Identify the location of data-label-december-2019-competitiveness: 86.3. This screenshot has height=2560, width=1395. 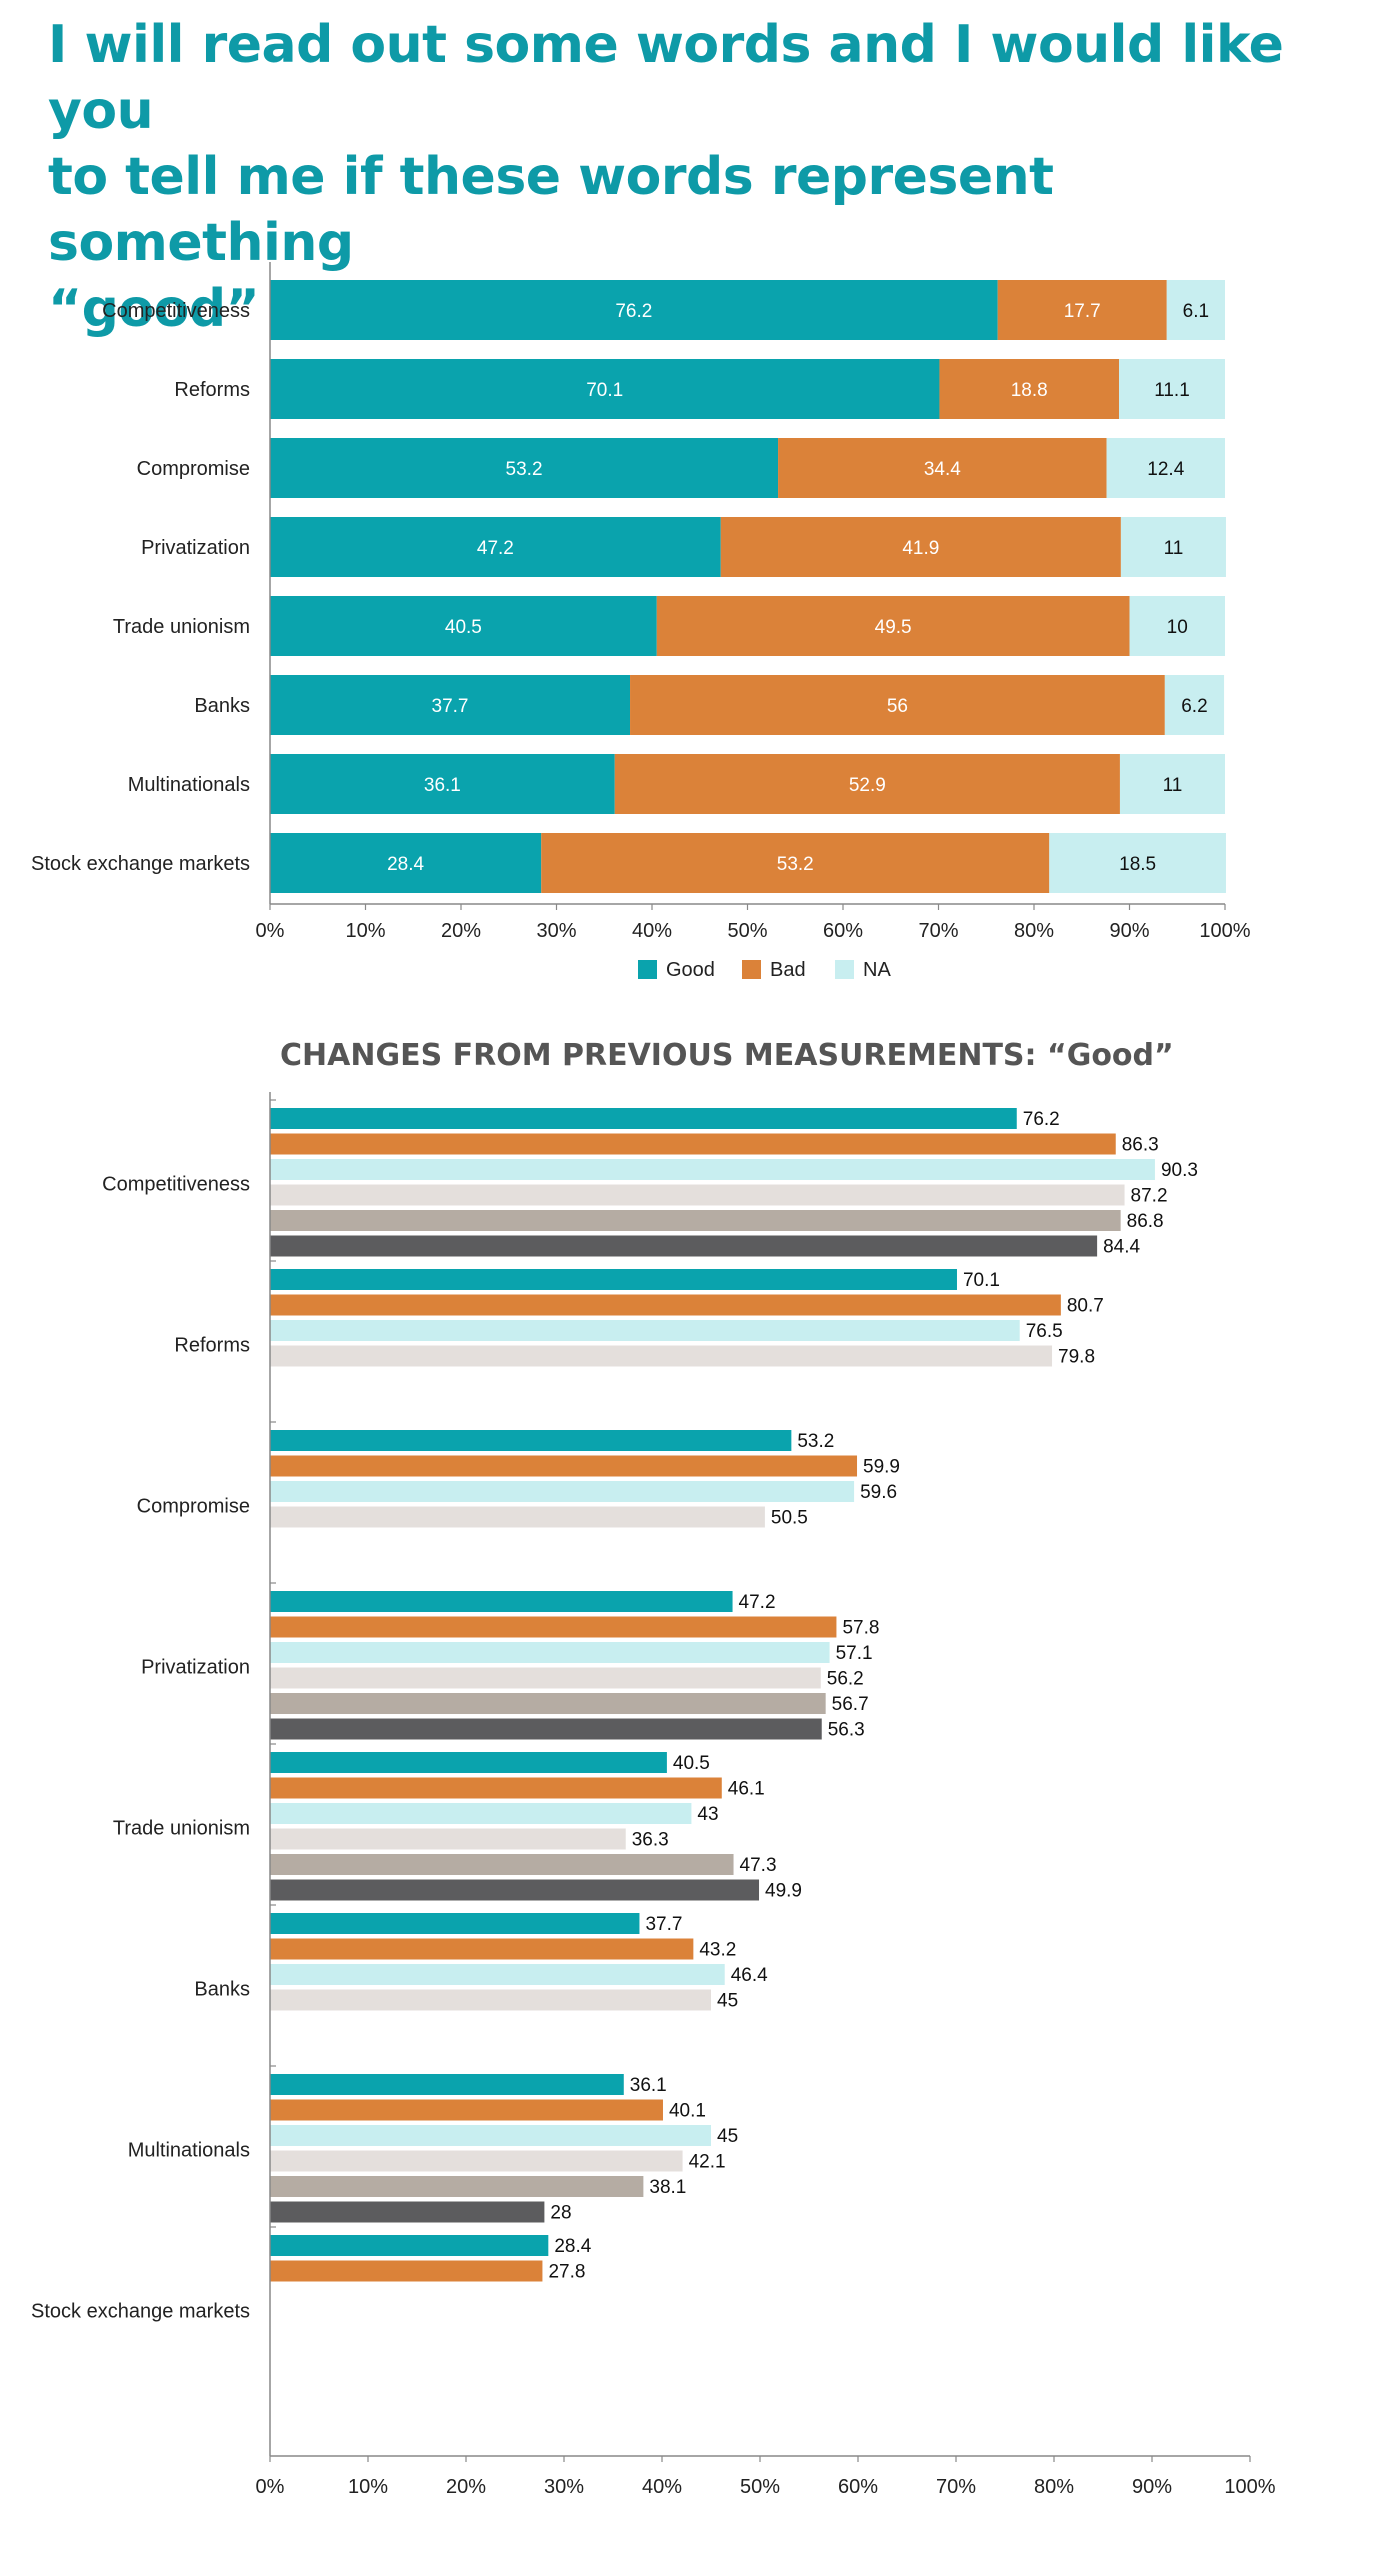
(1140, 1145).